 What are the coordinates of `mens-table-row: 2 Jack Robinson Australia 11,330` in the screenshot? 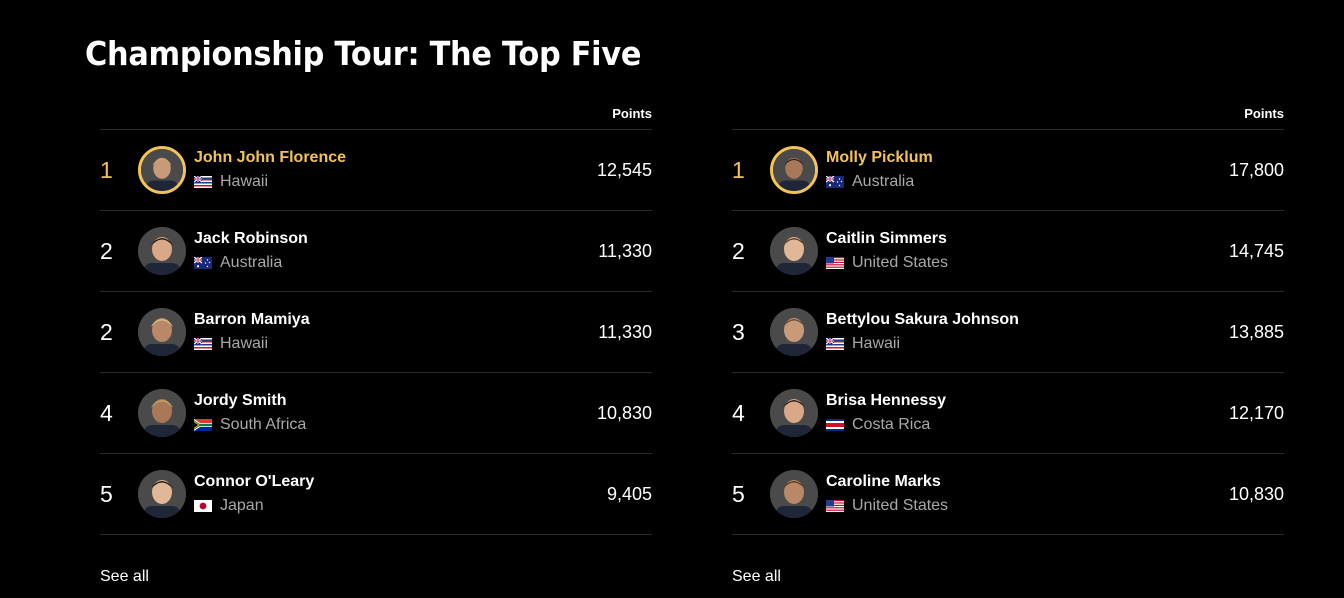 It's located at (376, 251).